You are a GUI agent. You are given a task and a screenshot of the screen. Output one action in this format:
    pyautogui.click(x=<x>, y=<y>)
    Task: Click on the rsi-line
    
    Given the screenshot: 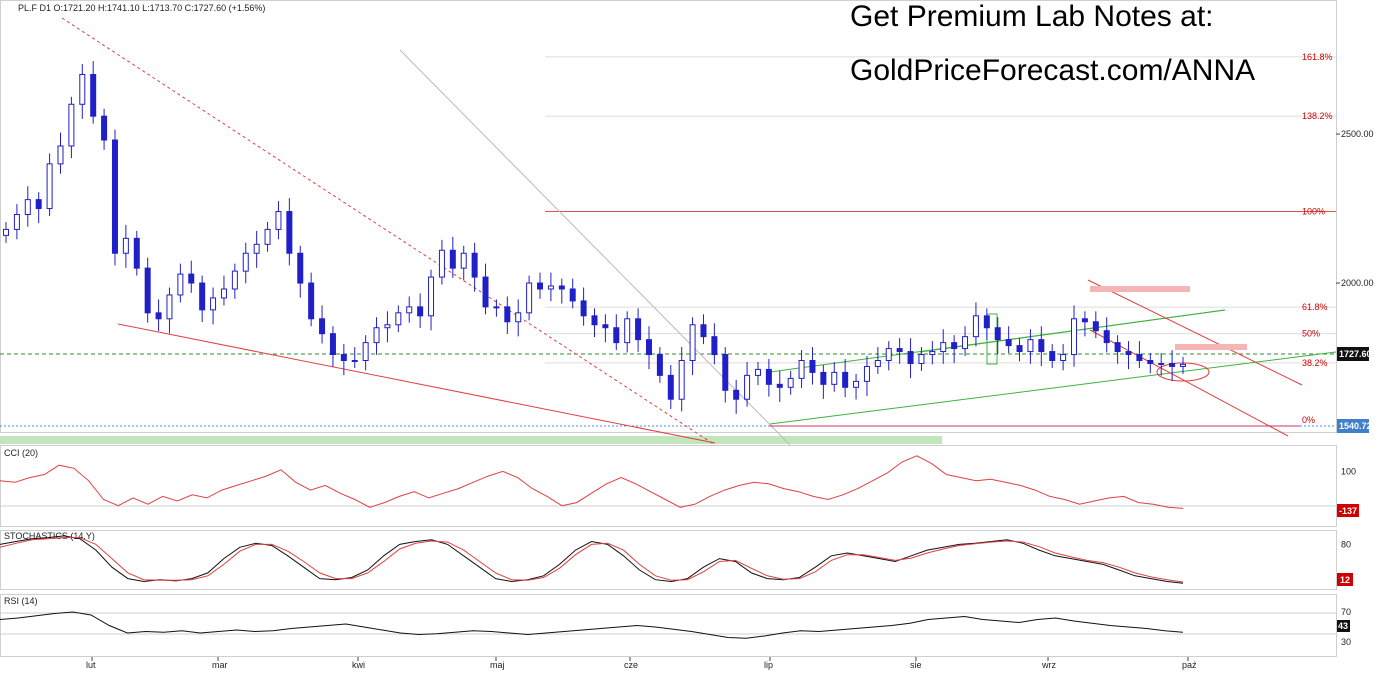 What is the action you would take?
    pyautogui.click(x=592, y=625)
    